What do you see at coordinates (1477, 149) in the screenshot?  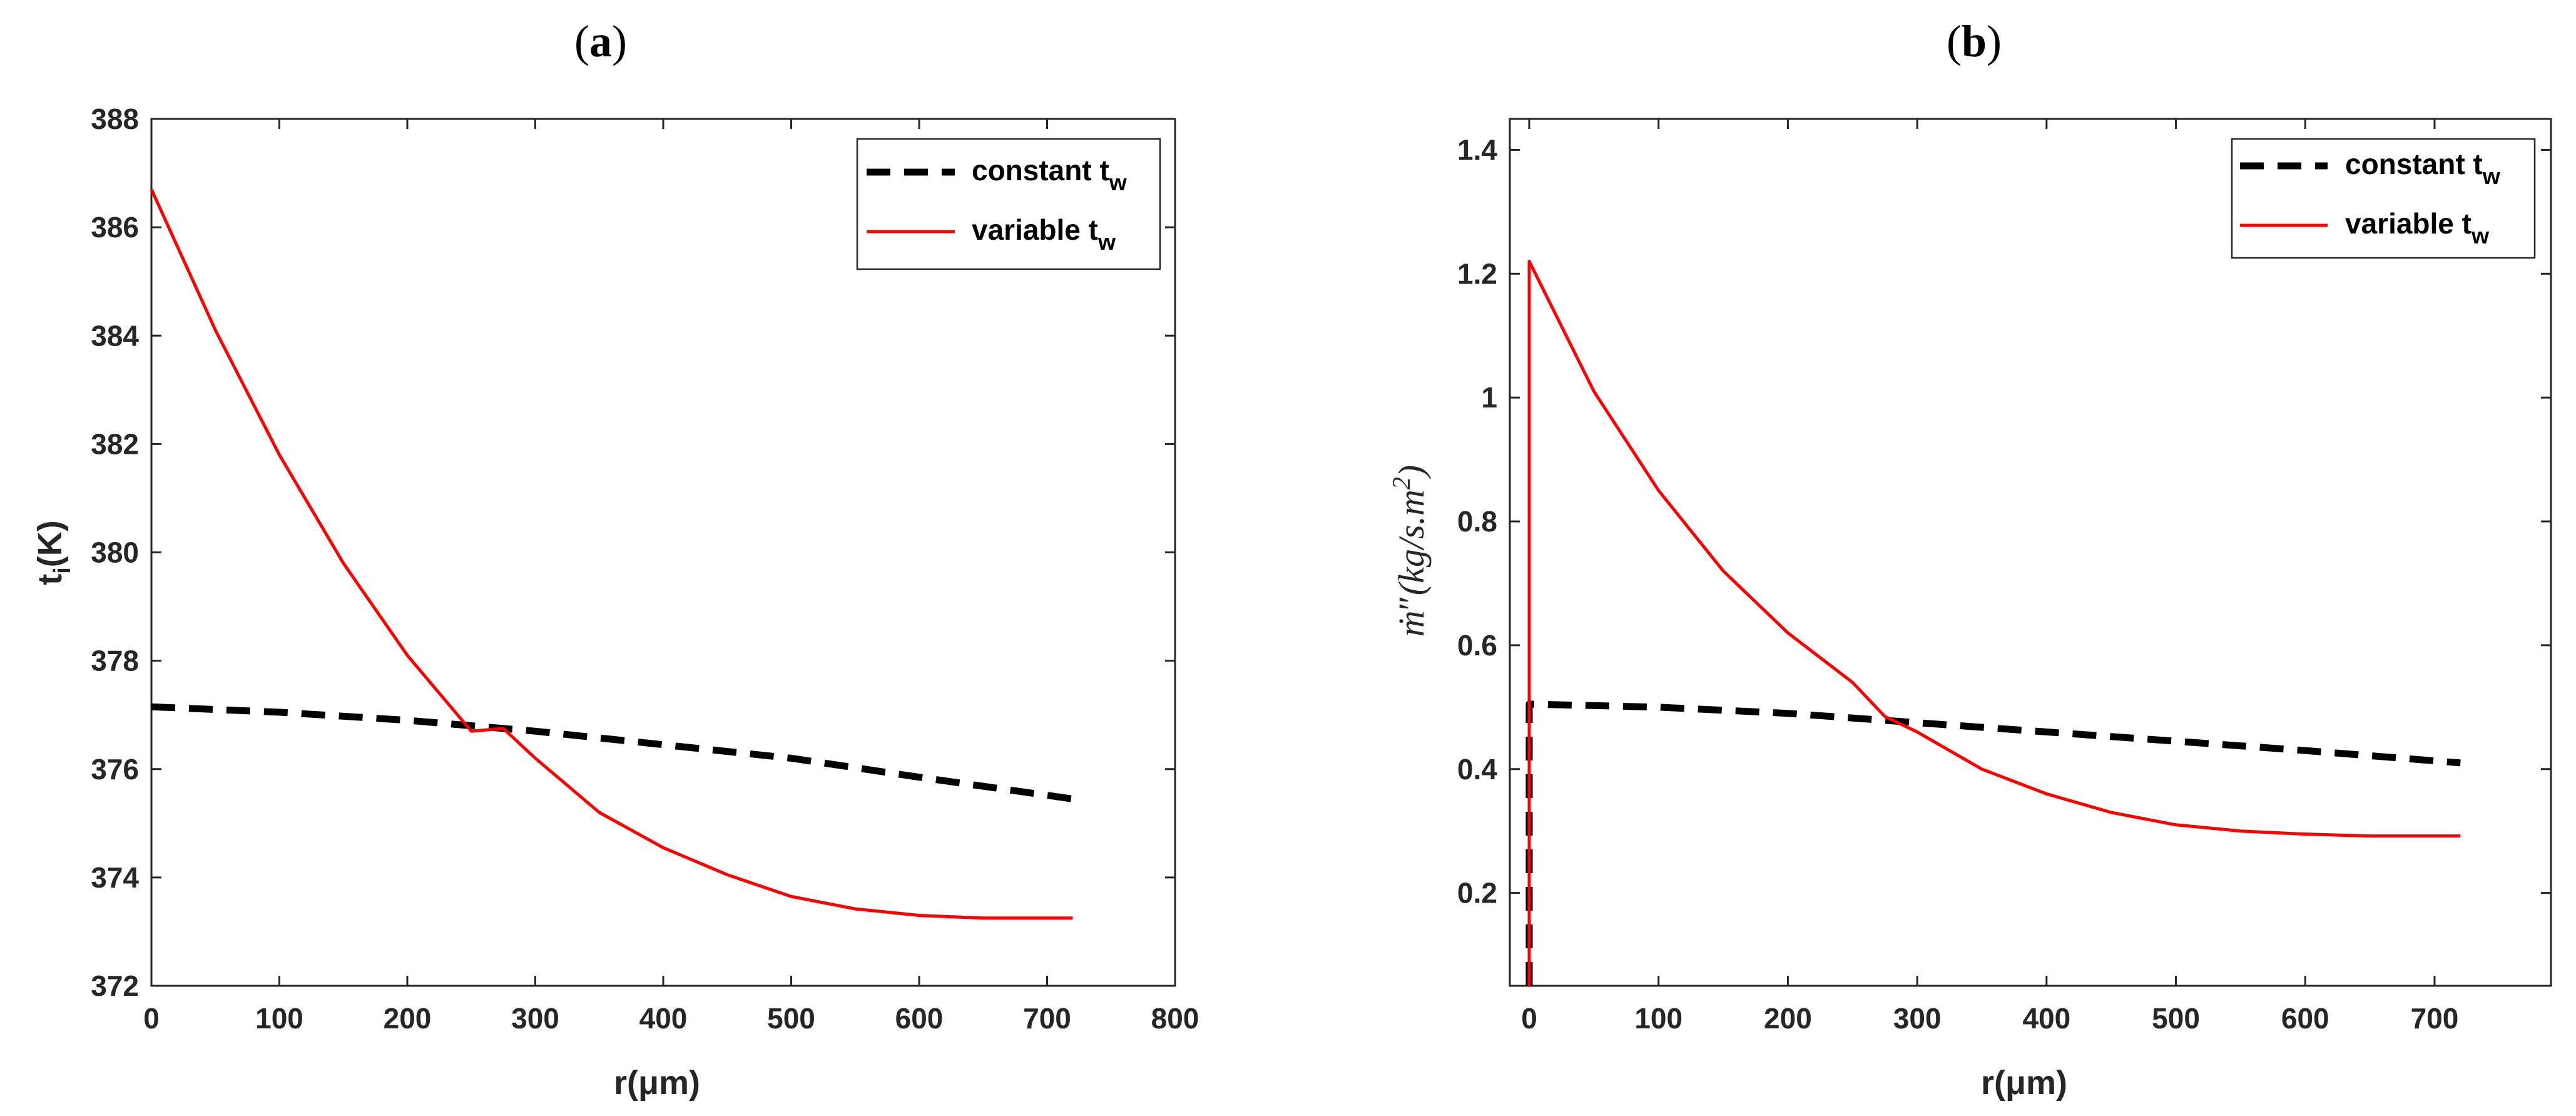 I see `y-tick-label-b-6: 1.4` at bounding box center [1477, 149].